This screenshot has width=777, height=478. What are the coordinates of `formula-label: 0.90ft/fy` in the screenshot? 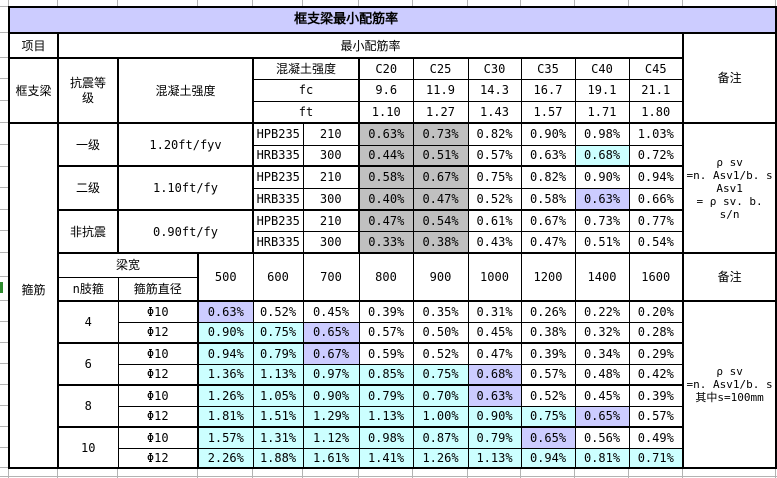 It's located at (185, 231).